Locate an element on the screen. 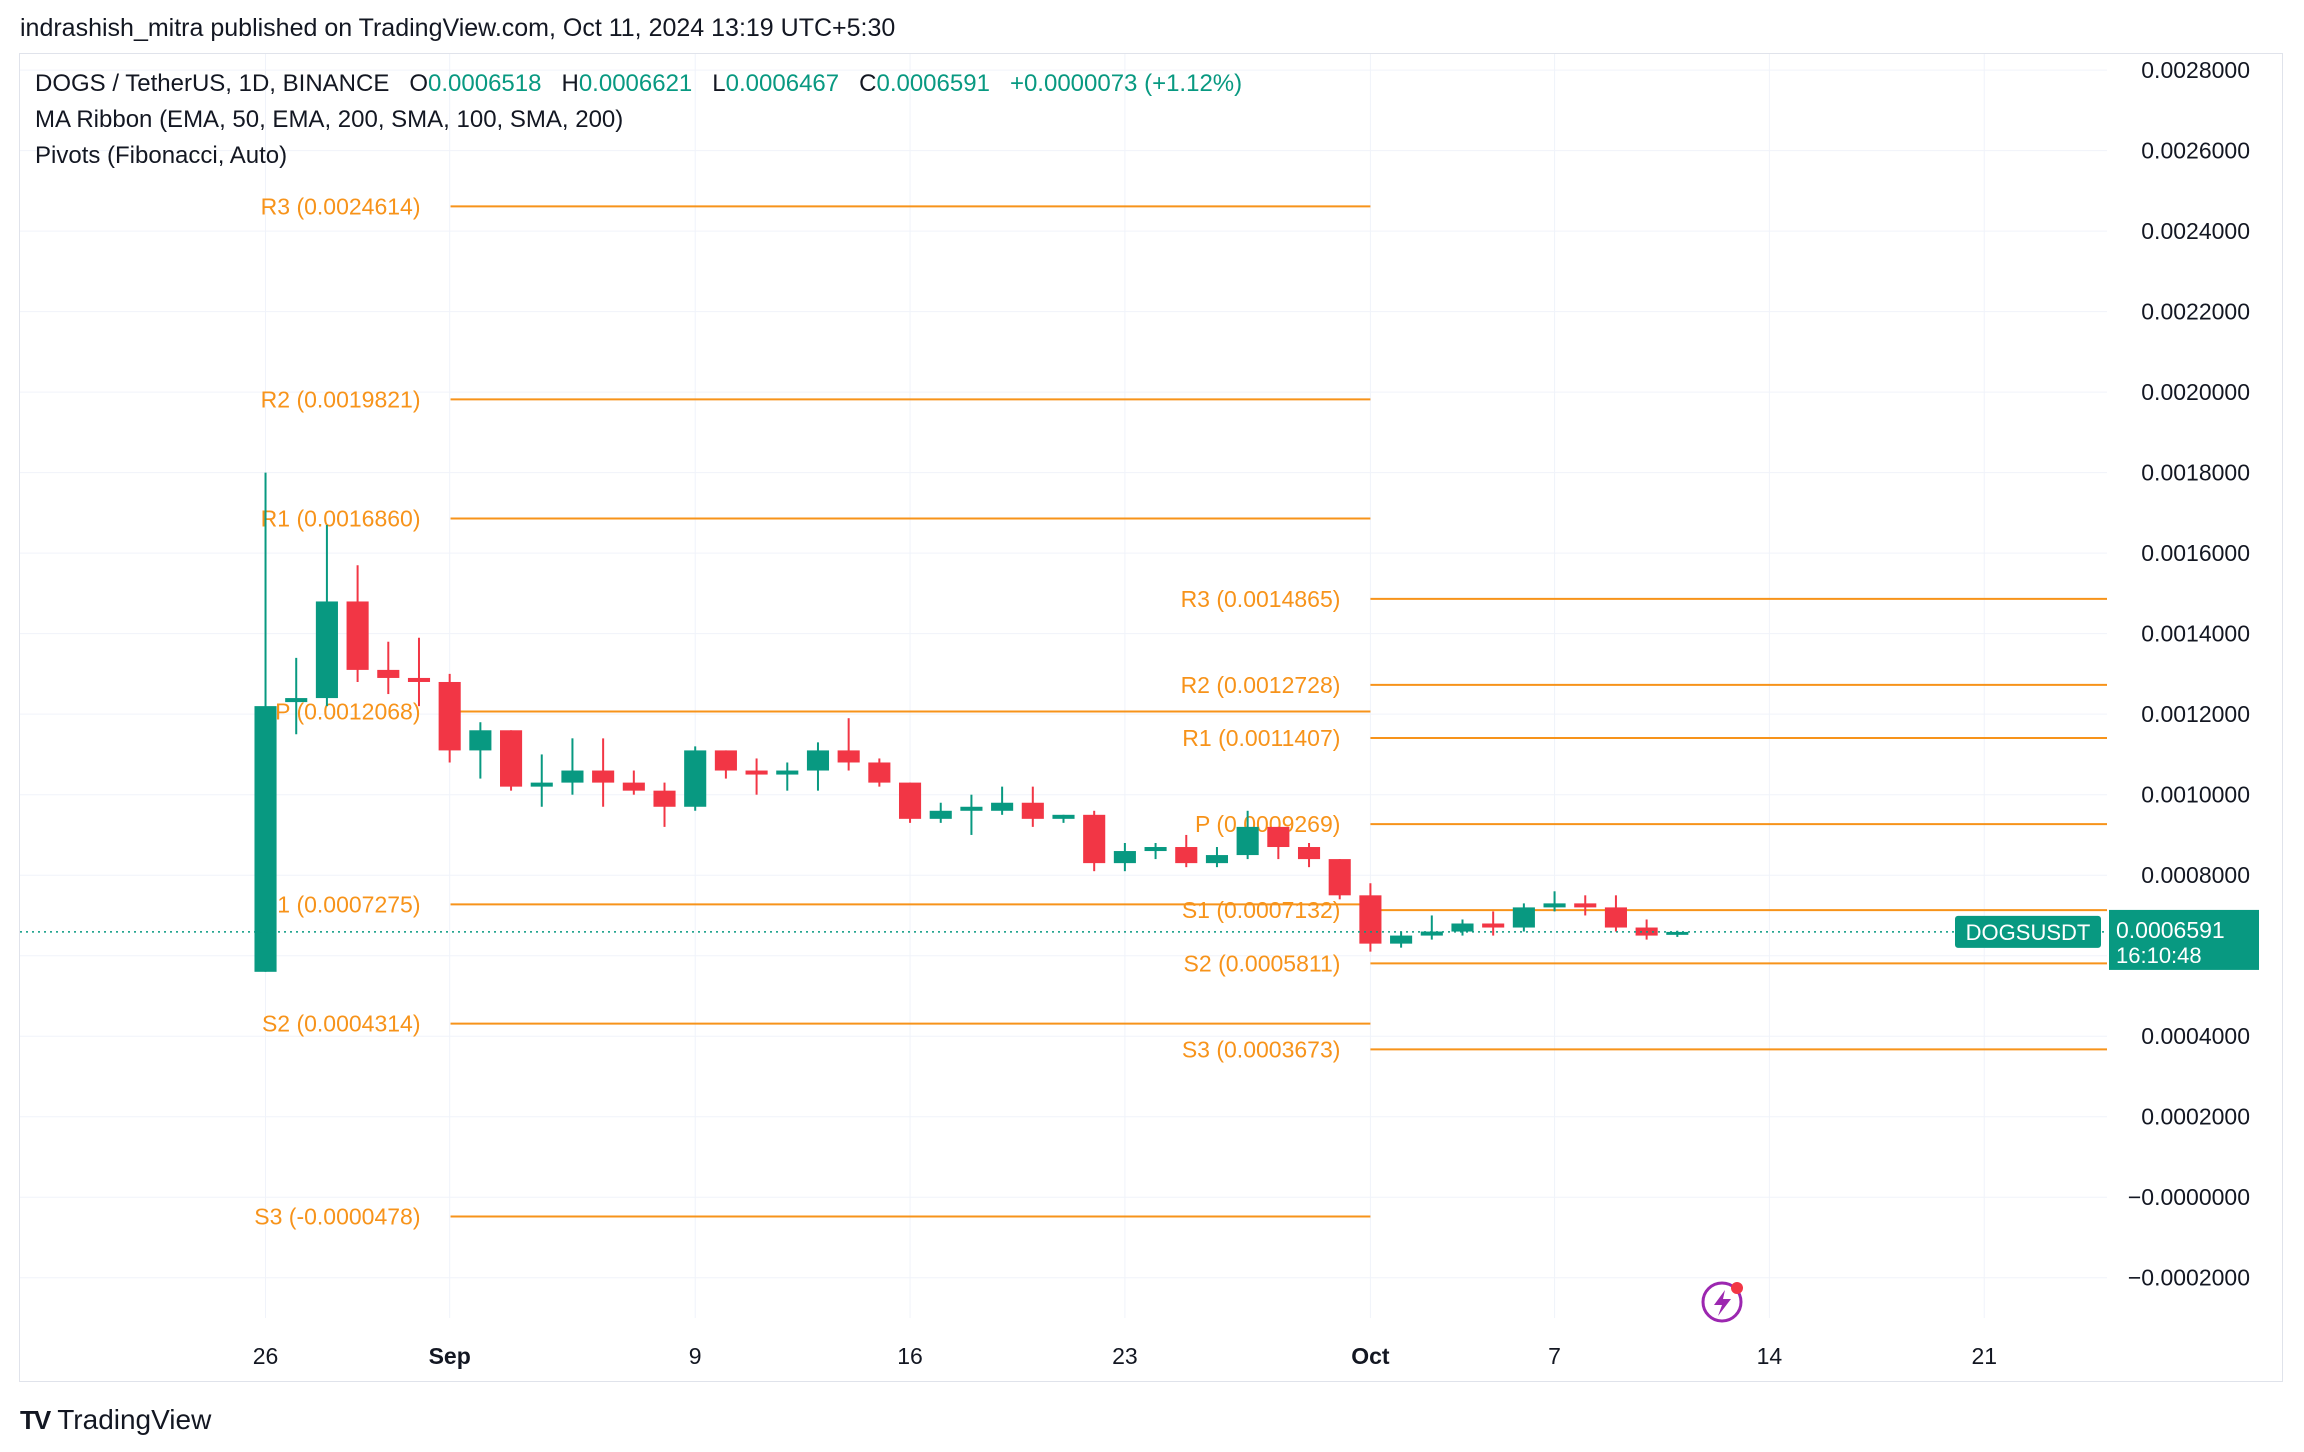 The height and width of the screenshot is (1452, 2304). x-tick-label: 23 is located at coordinates (1125, 1356).